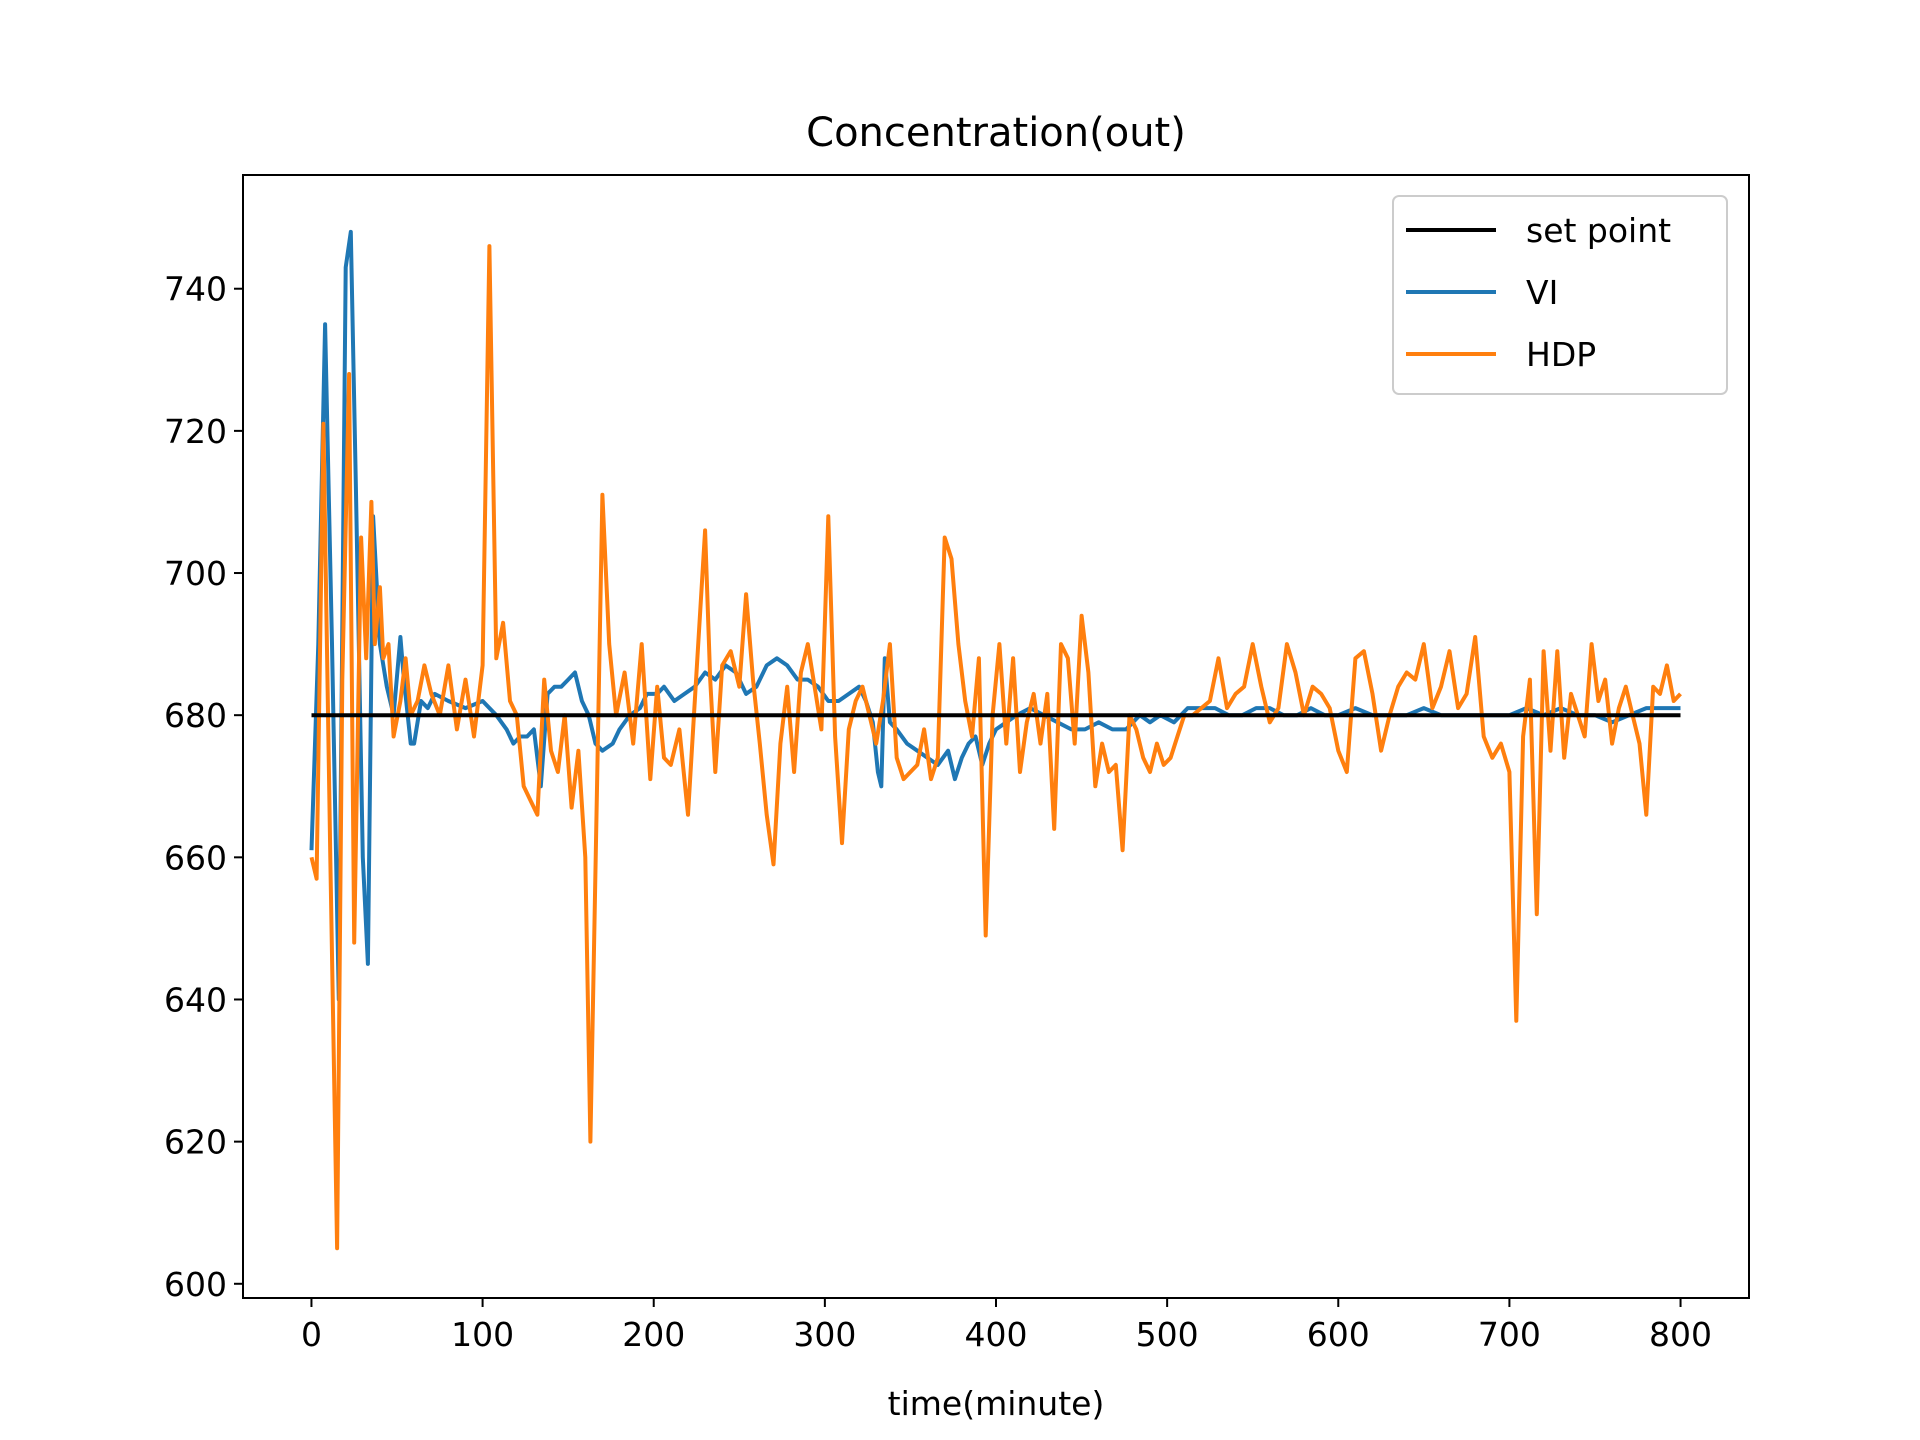  I want to click on y-tick-label: 740, so click(195, 289).